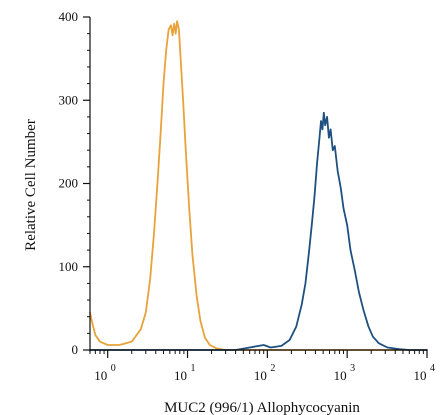 The width and height of the screenshot is (443, 415). What do you see at coordinates (272, 368) in the screenshot?
I see `x-tick-exponent: 2` at bounding box center [272, 368].